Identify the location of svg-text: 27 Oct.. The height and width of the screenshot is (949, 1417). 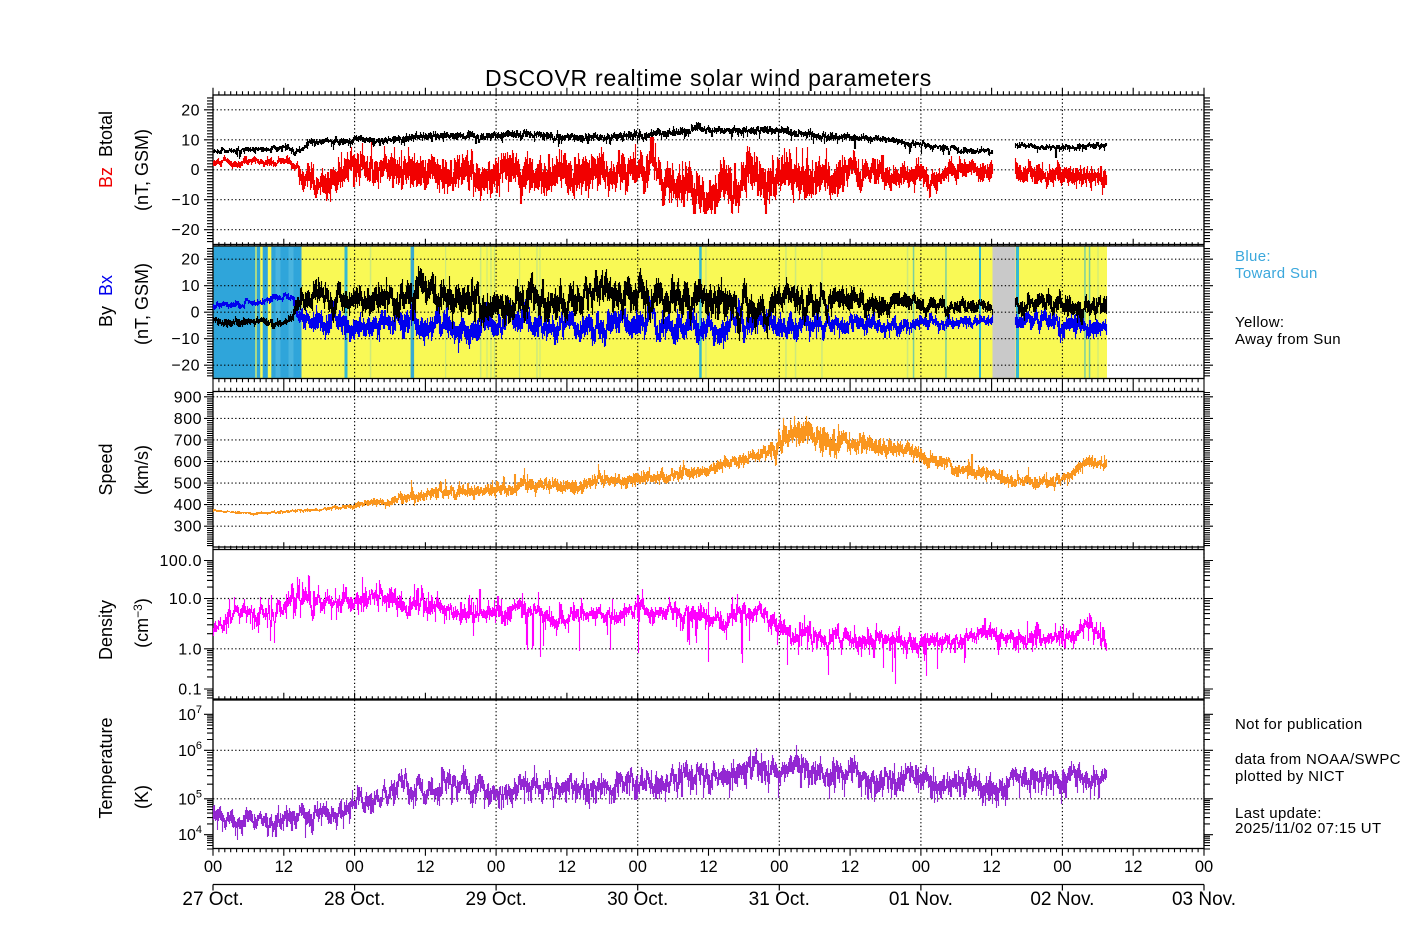
(212, 899).